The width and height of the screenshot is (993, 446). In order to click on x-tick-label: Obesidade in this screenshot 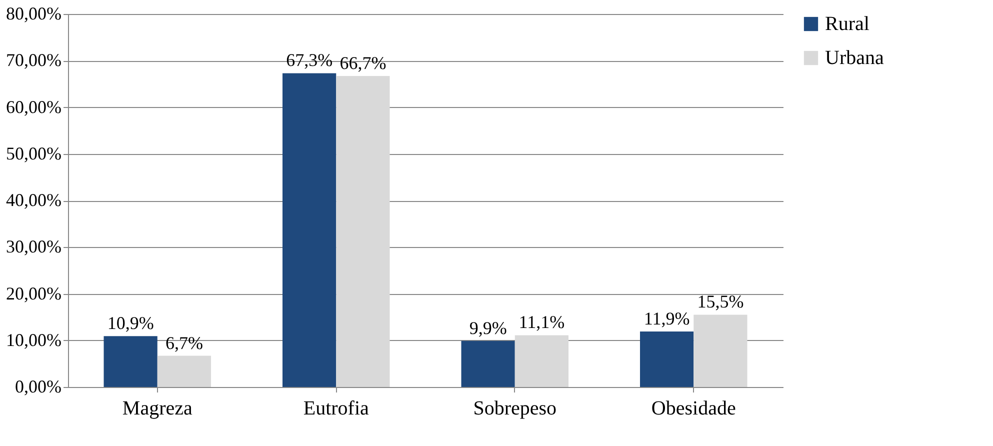, I will do `click(693, 409)`.